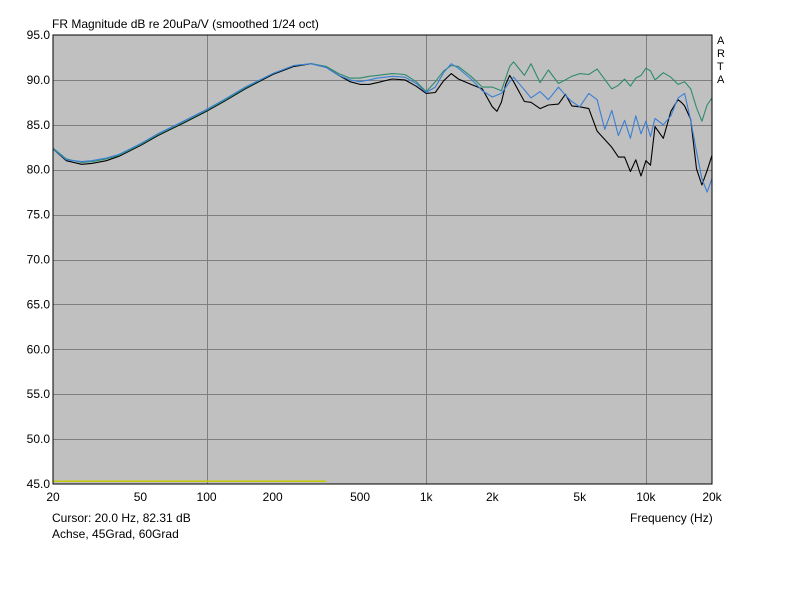  Describe the element at coordinates (382, 112) in the screenshot. I see `series-line-45grad` at that location.